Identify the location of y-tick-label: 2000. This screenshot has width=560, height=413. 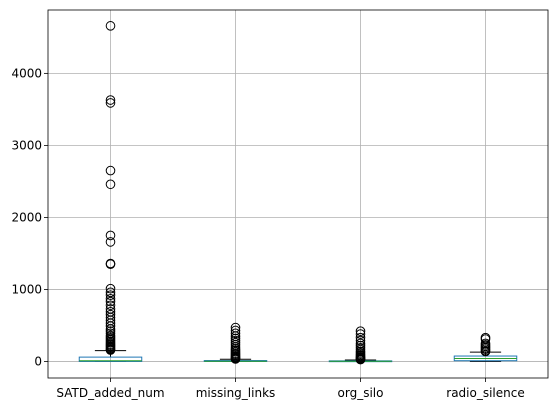
(26, 217).